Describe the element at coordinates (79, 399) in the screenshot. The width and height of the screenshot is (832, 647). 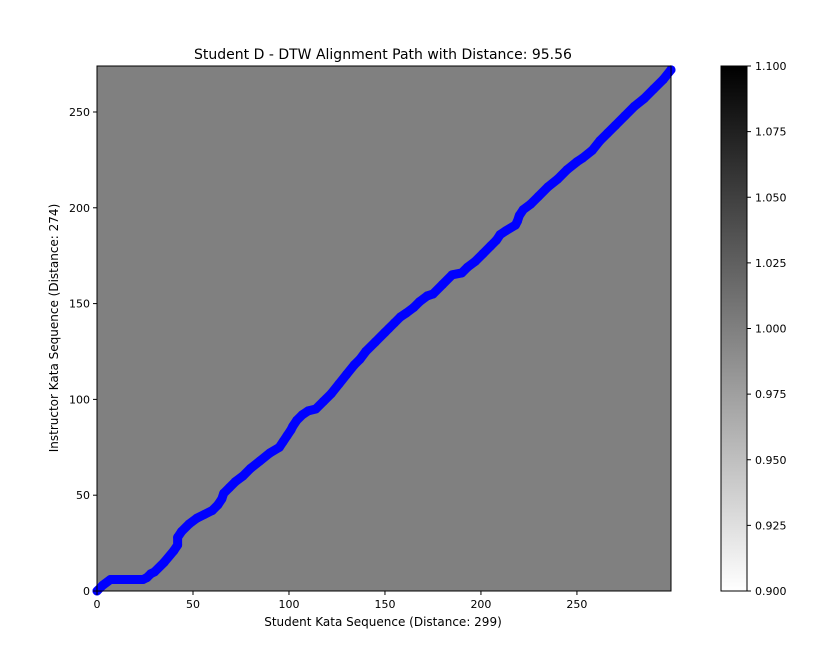
I see `y-tick-label: 100` at that location.